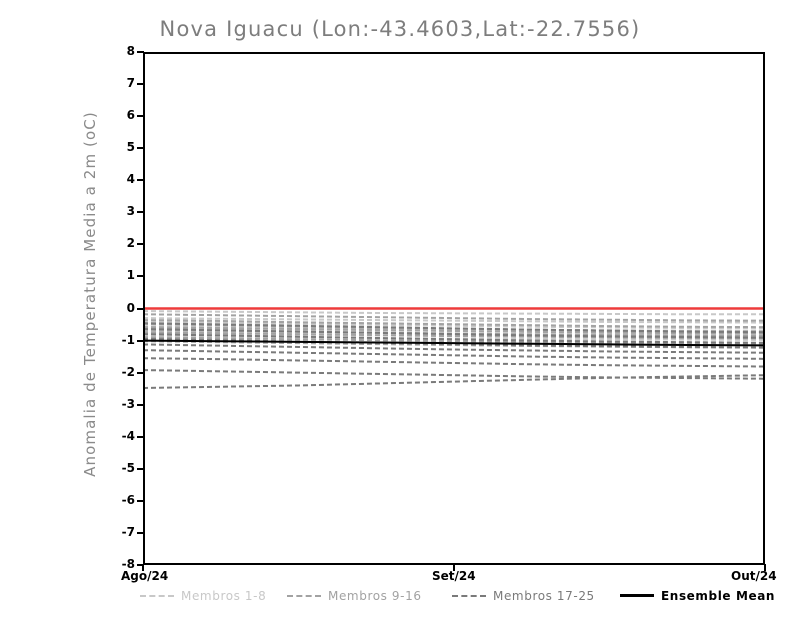 The image size is (800, 618). What do you see at coordinates (130, 211) in the screenshot?
I see `y-tick-label: 3` at bounding box center [130, 211].